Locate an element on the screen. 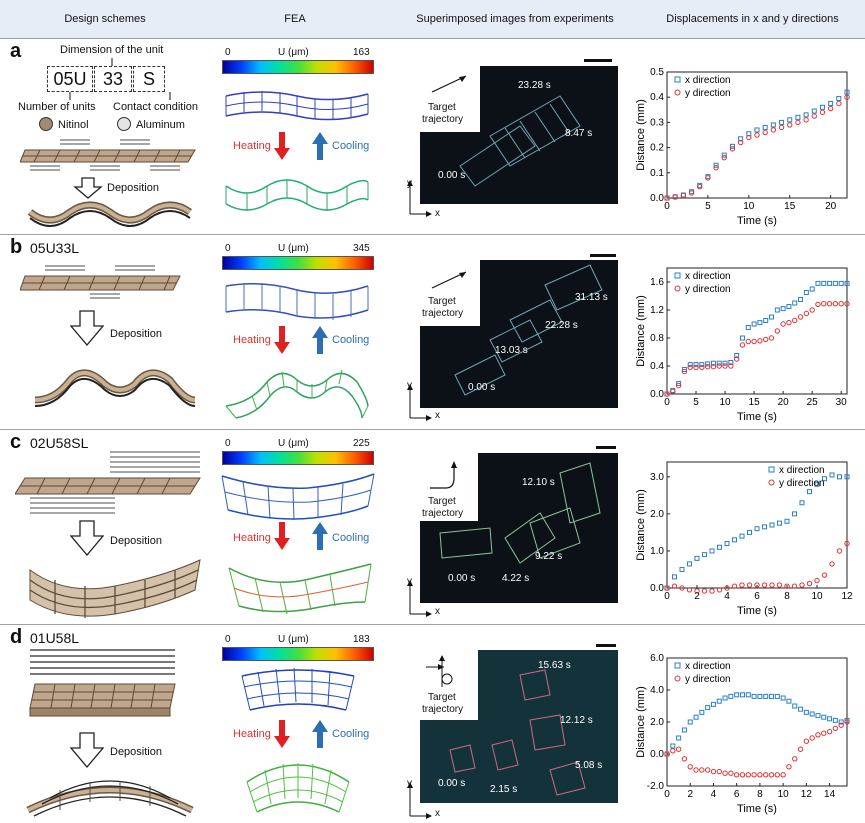  fea-d-colorbar is located at coordinates (298, 654).